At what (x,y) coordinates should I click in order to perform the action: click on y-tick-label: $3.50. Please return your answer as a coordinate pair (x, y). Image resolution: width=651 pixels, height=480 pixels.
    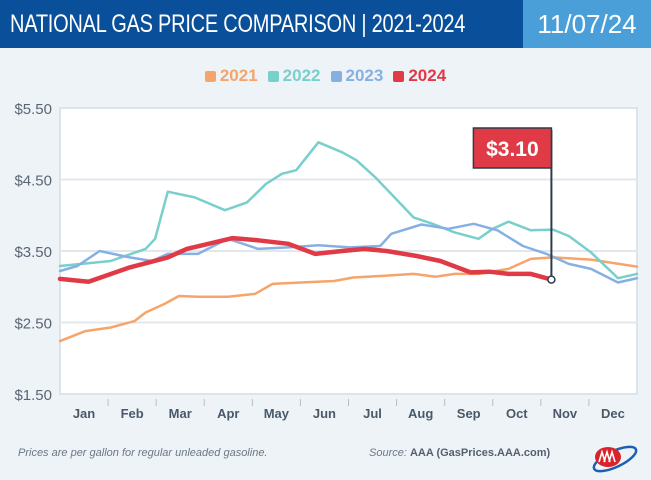
    Looking at the image, I should click on (33, 252).